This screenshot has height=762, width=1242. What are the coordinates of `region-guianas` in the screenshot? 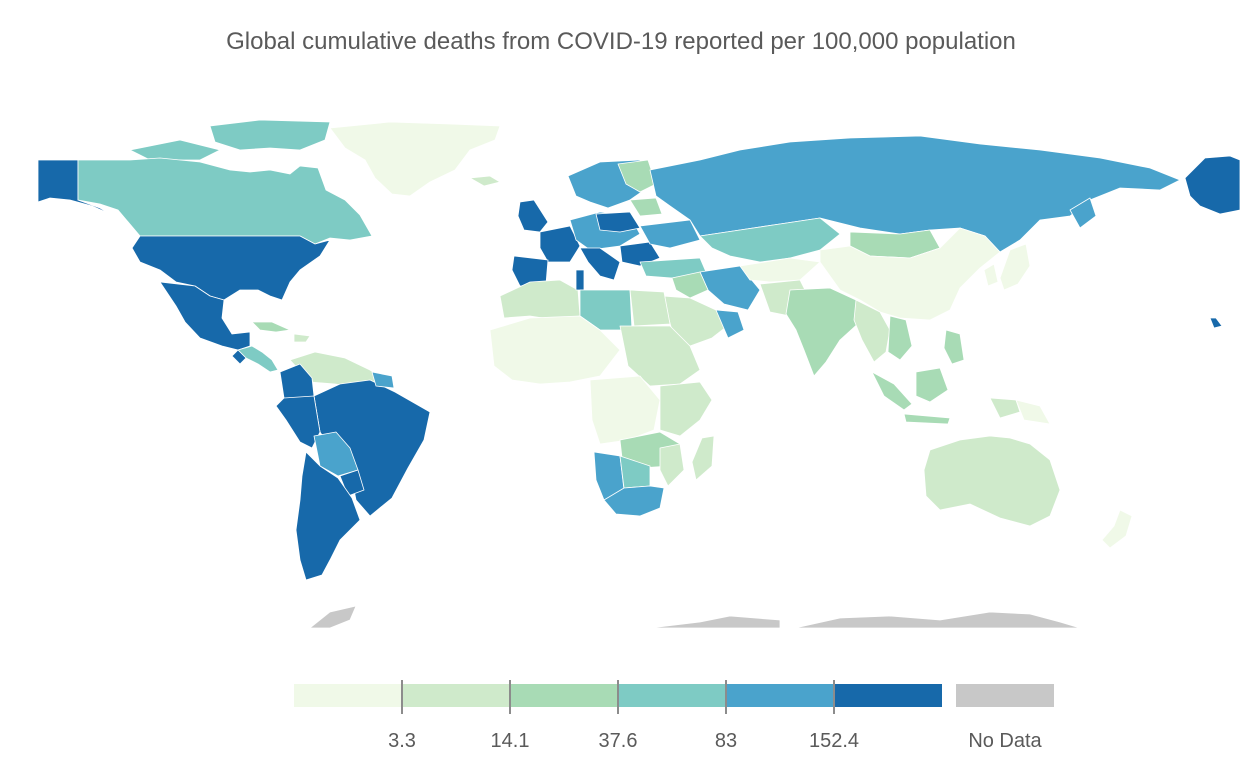 It's located at (383, 380).